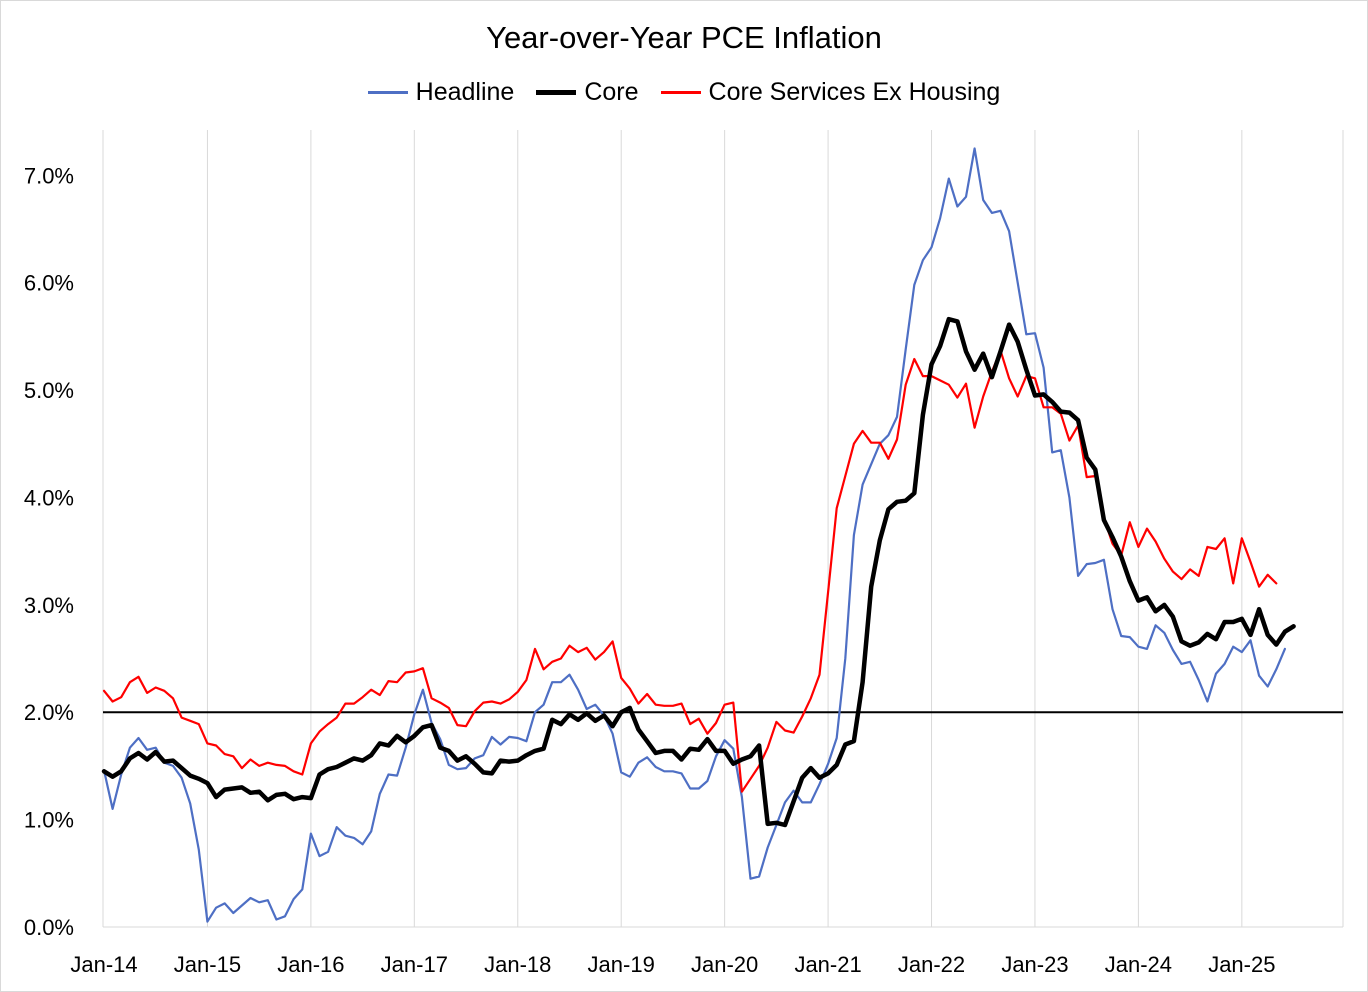 Image resolution: width=1368 pixels, height=992 pixels. Describe the element at coordinates (680, 92) in the screenshot. I see `legend-swatch-core-services-ex-housing` at that location.